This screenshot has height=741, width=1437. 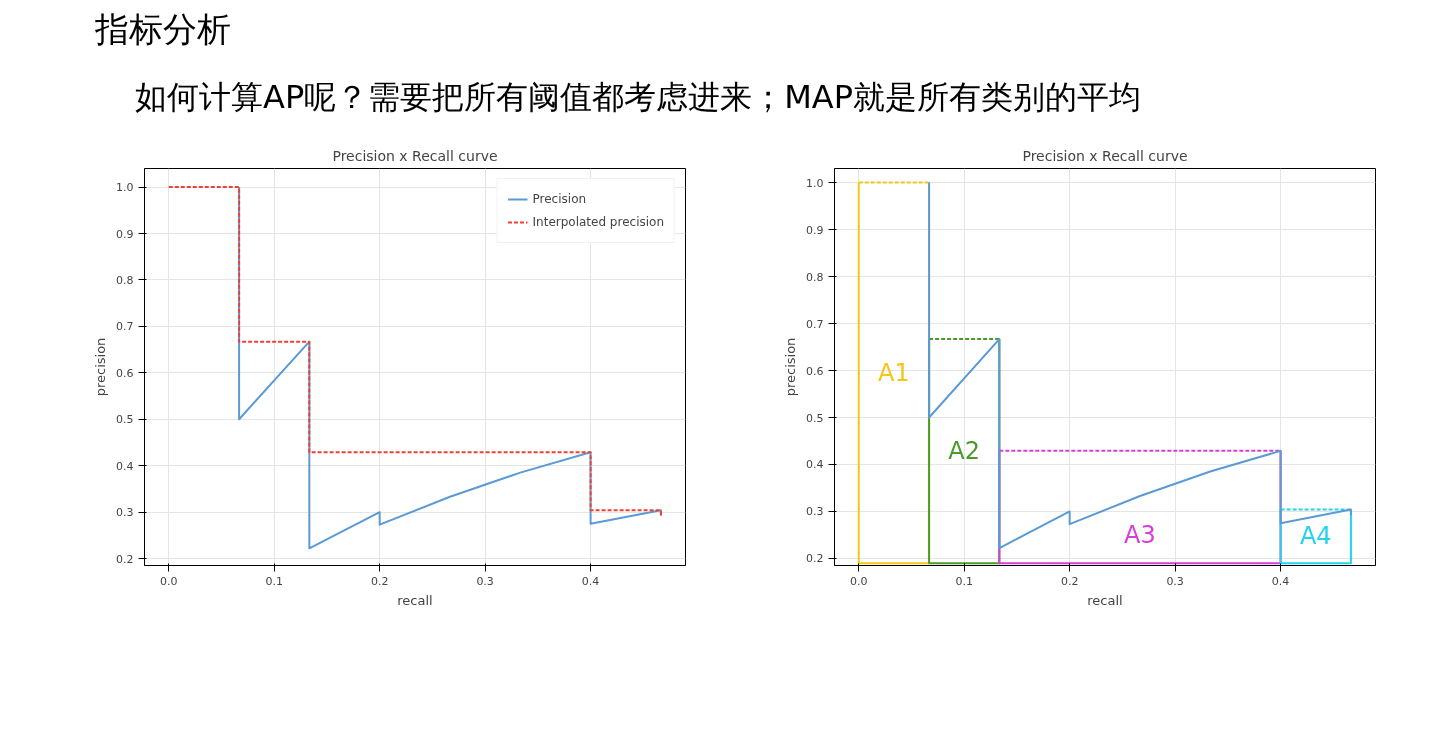 I want to click on annotation: A1, so click(x=894, y=372).